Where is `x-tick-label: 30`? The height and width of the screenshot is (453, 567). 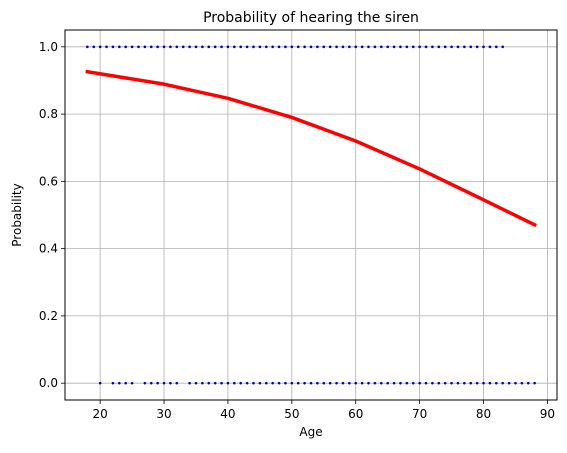
x-tick-label: 30 is located at coordinates (163, 414).